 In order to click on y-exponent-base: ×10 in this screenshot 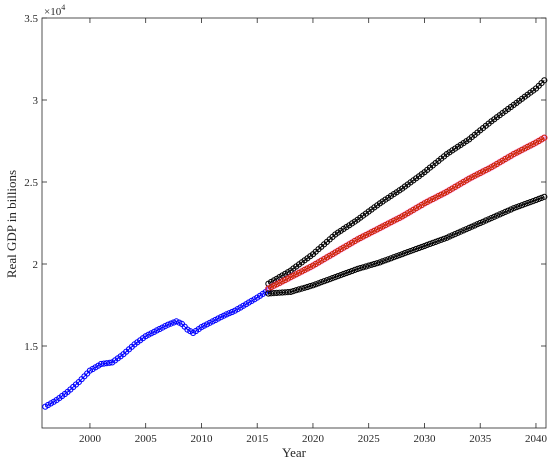, I will do `click(53, 12)`.